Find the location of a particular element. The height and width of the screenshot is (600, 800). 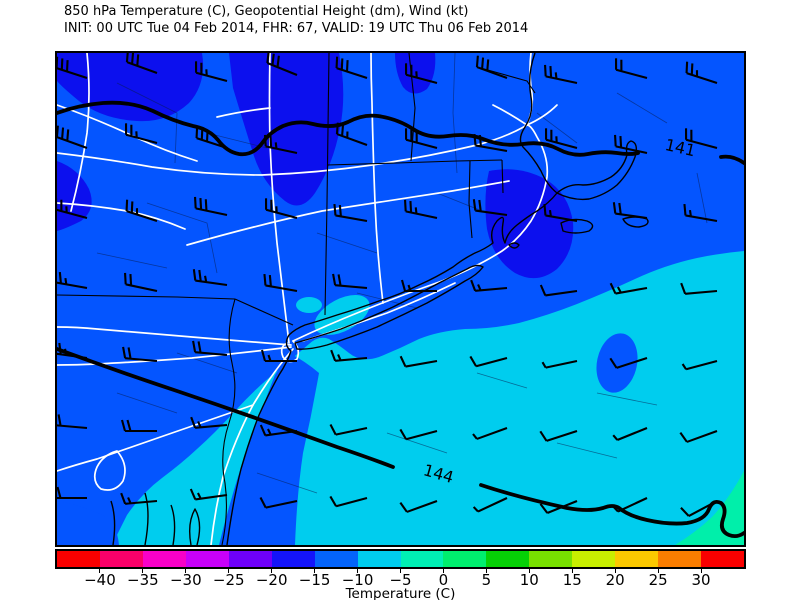

colorbar-tick-label: −40 is located at coordinates (100, 580).